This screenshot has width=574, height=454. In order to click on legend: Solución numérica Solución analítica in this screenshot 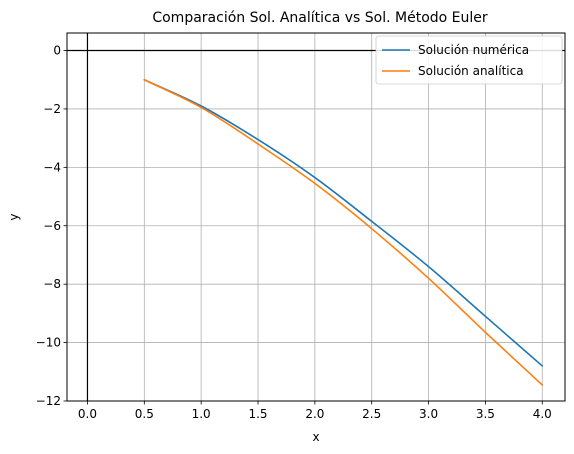, I will do `click(469, 60)`.